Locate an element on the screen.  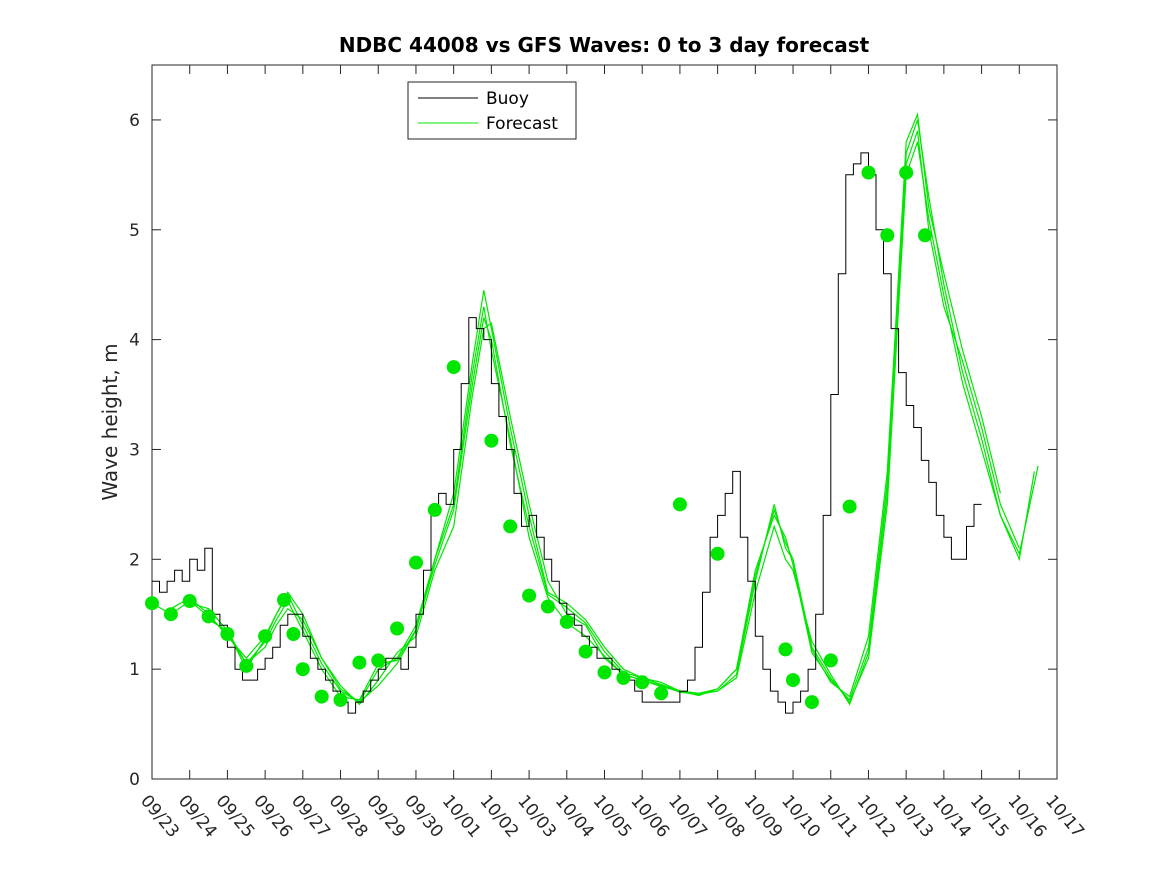
legend-label-forecast: Forecast is located at coordinates (522, 124).